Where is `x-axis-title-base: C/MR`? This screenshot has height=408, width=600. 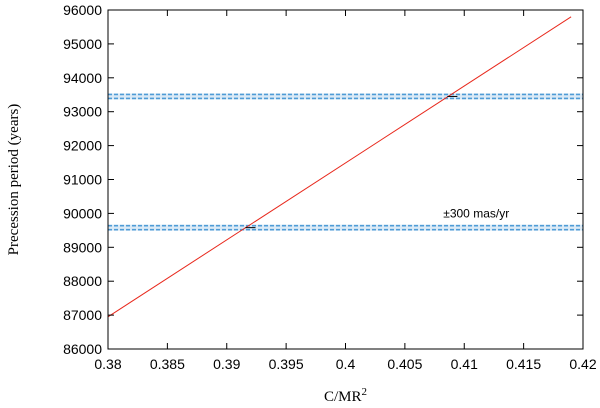 x-axis-title-base: C/MR is located at coordinates (343, 397).